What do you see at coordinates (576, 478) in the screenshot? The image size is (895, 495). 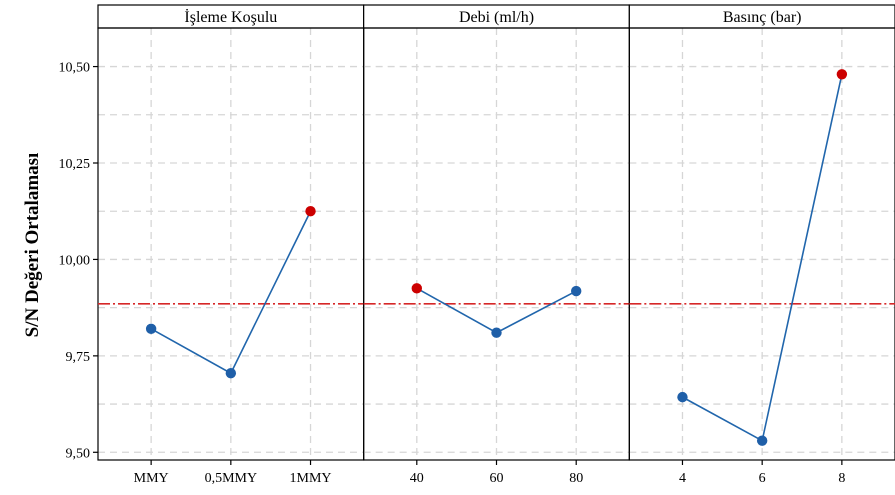 I see `x-tick-label: 80` at bounding box center [576, 478].